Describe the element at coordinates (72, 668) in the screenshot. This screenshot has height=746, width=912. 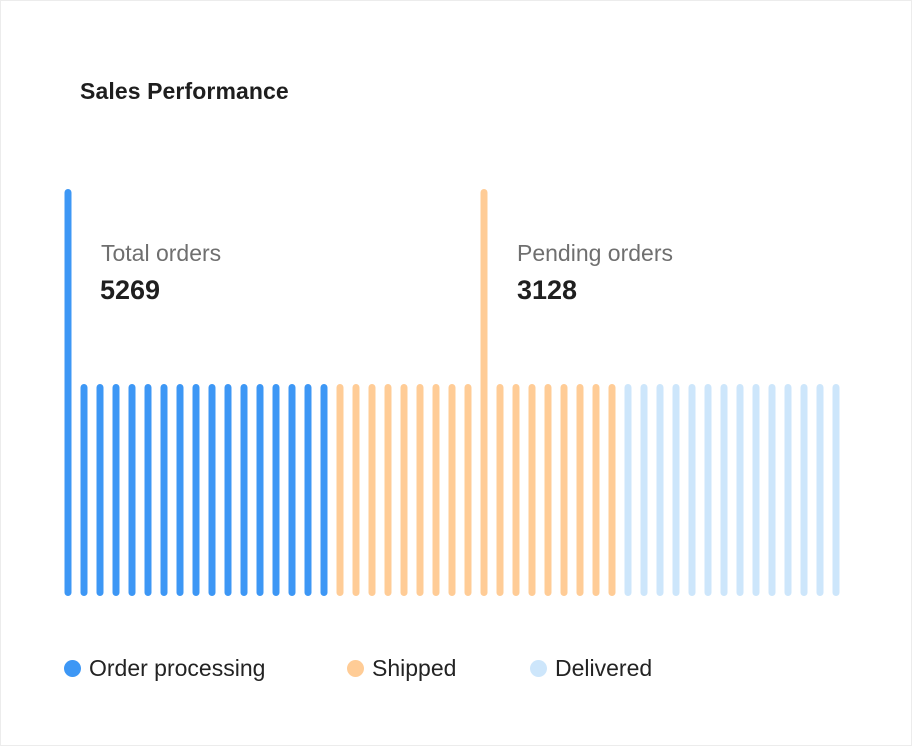
I see `order-processing-legend-dot` at that location.